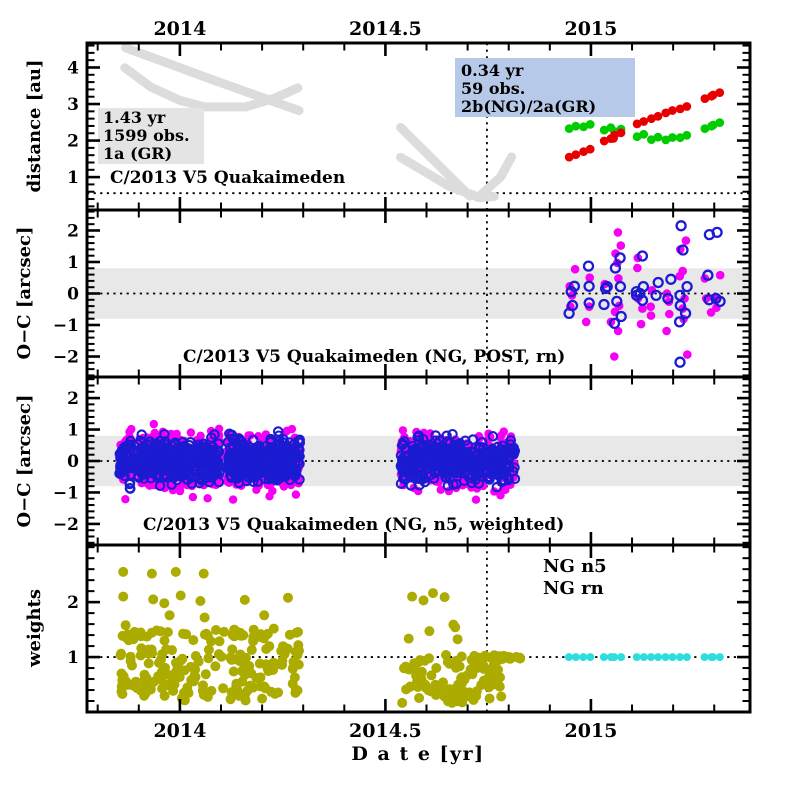  I want to click on legend-ng-rn: NG rn, so click(573, 588).